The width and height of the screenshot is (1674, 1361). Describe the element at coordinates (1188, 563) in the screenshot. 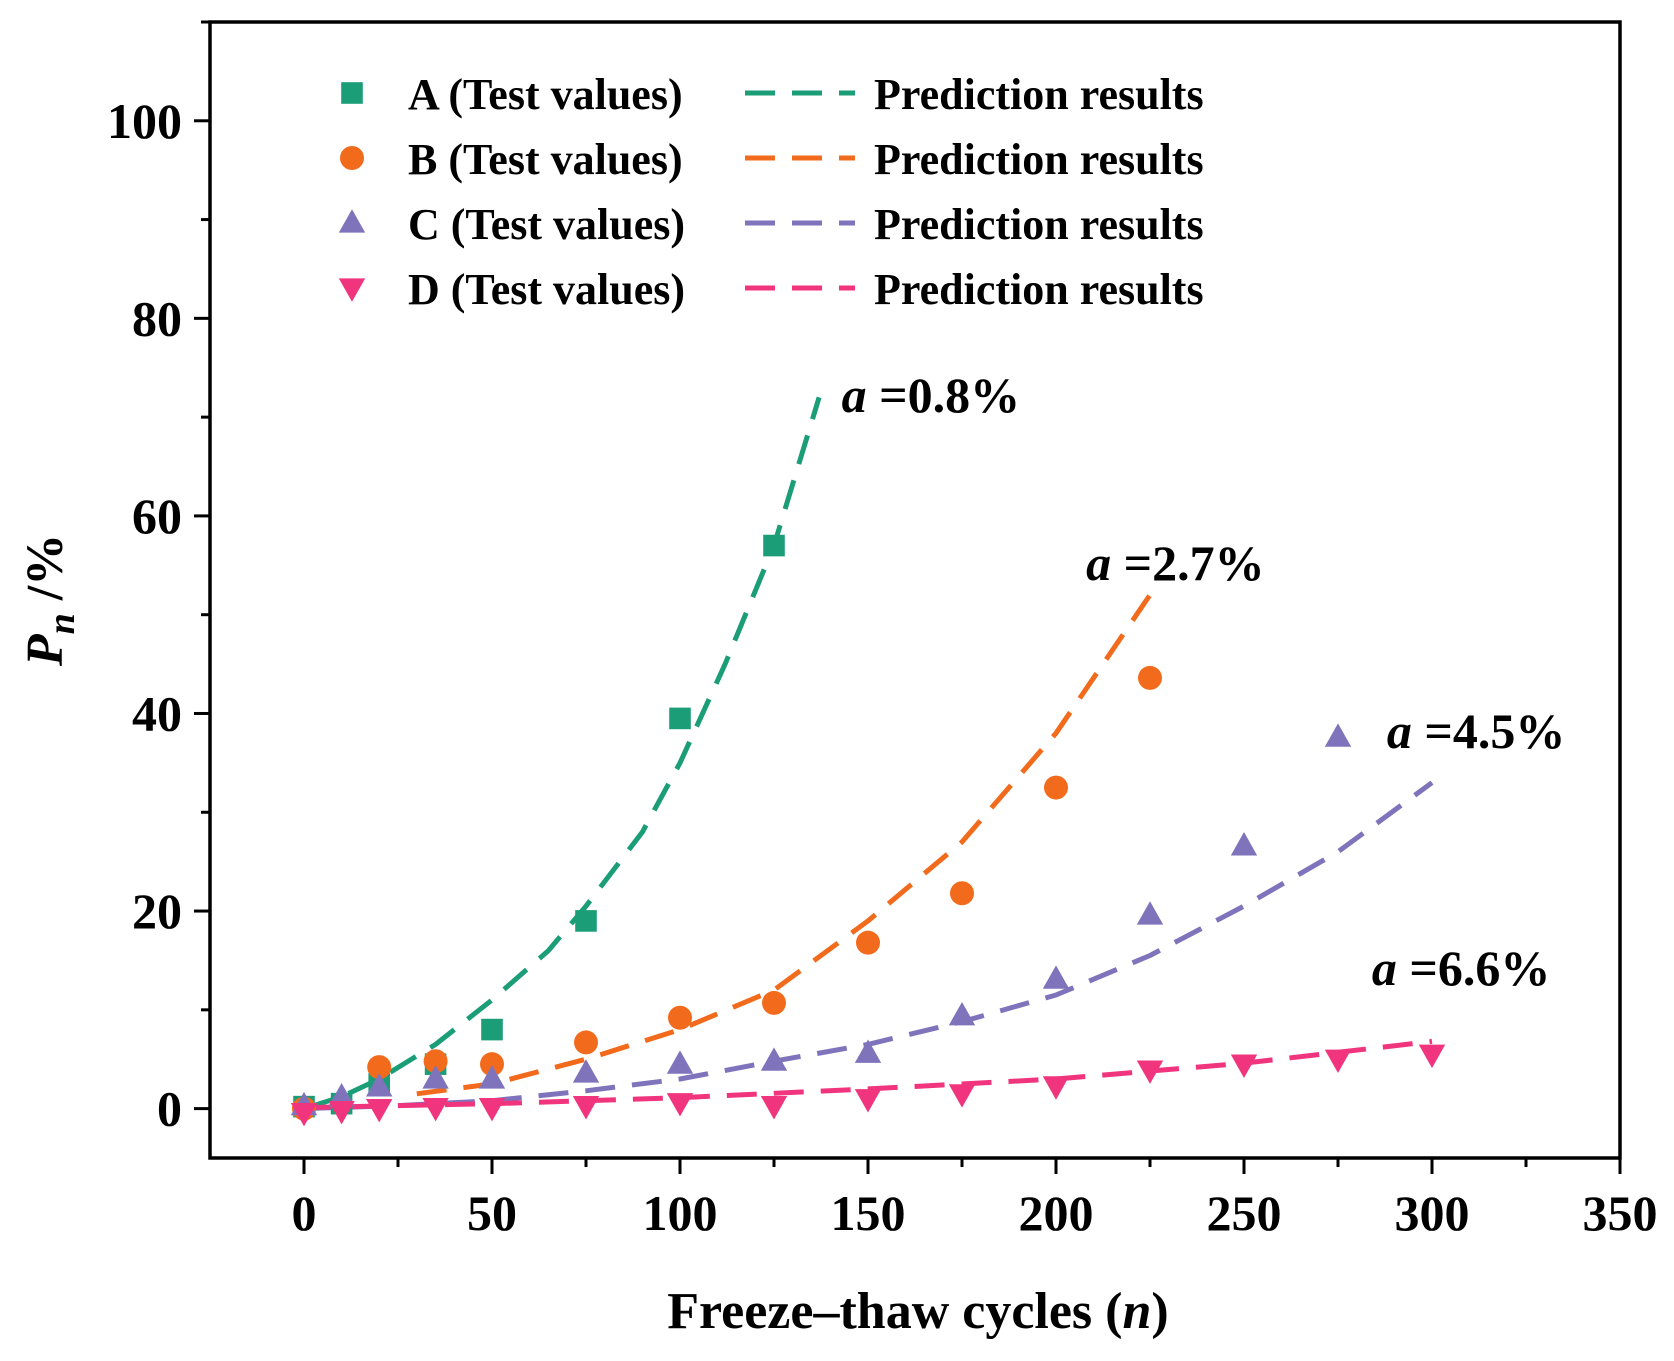

I see `annotation-value: =2.7%` at that location.